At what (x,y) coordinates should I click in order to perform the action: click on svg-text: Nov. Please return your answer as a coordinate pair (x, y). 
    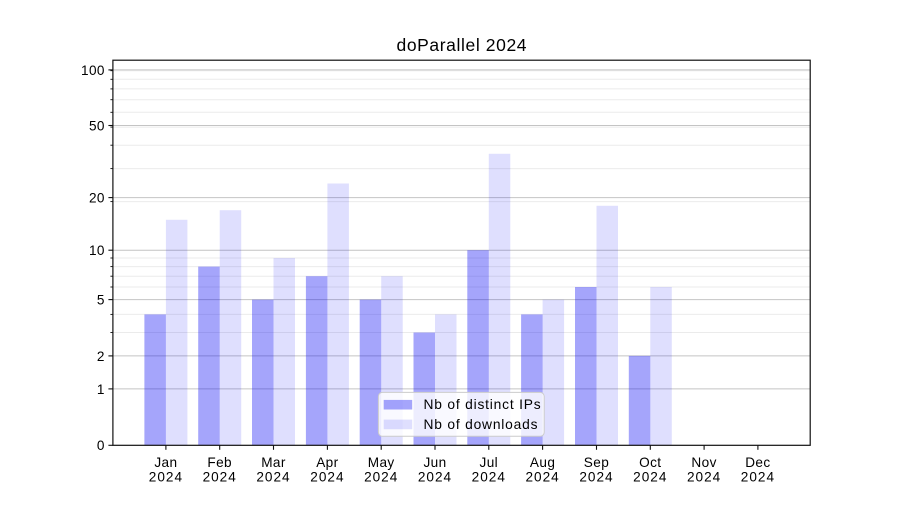
    Looking at the image, I should click on (703, 462).